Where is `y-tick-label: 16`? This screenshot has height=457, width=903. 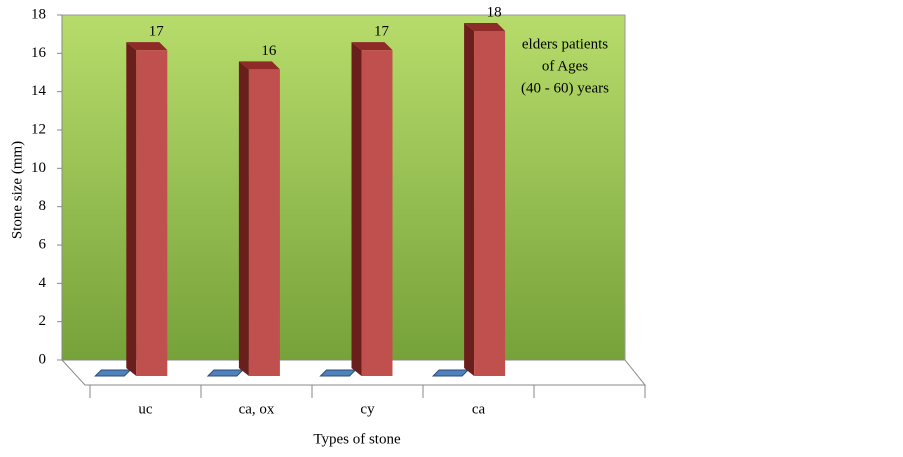 y-tick-label: 16 is located at coordinates (39, 53).